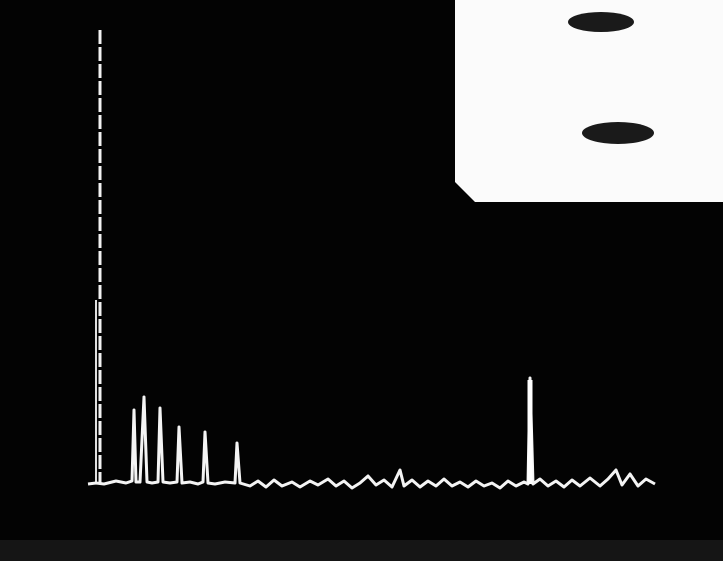 The height and width of the screenshot is (561, 723). What do you see at coordinates (589, 101) in the screenshot?
I see `light-panel` at bounding box center [589, 101].